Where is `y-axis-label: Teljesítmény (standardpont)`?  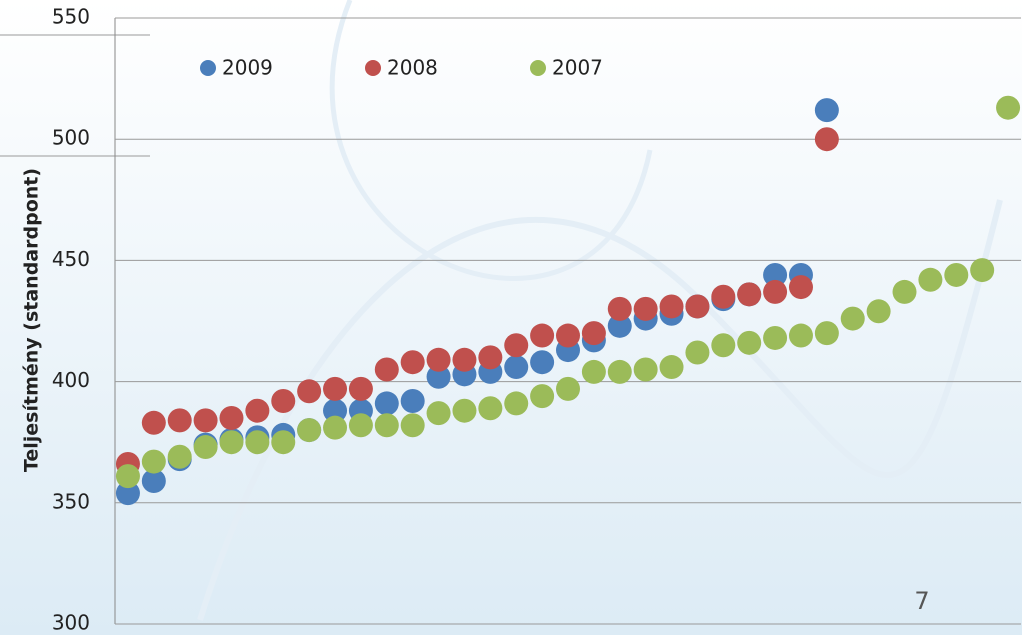 y-axis-label: Teljesítmény (standardpont) is located at coordinates (32, 320).